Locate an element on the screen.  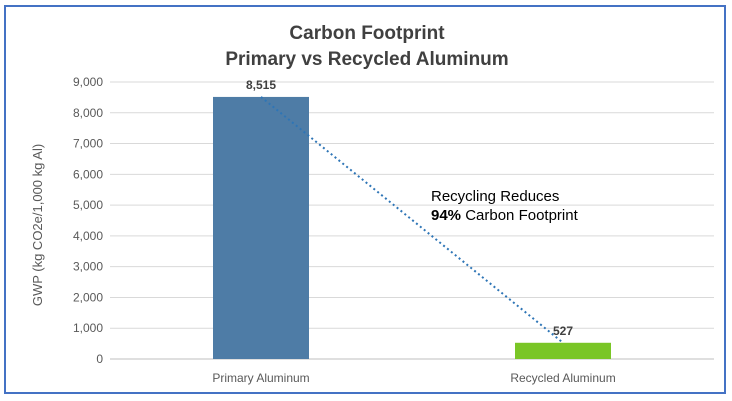
y-tick-label: 3,000 is located at coordinates (88, 267).